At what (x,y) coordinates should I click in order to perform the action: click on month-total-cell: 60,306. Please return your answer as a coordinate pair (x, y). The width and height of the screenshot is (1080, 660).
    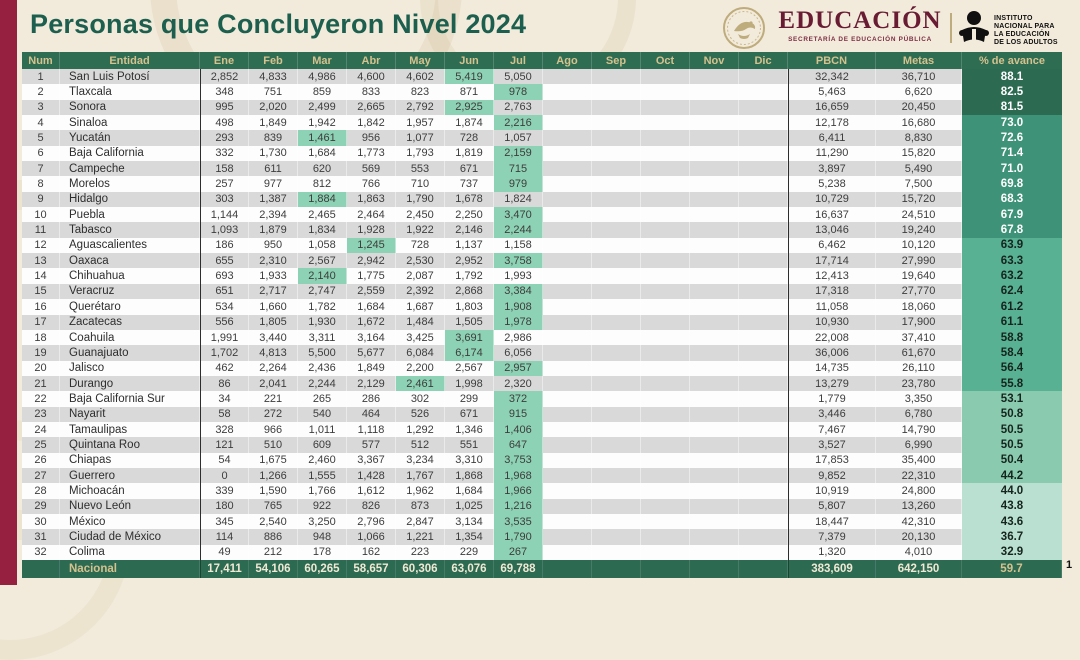
    Looking at the image, I should click on (420, 569).